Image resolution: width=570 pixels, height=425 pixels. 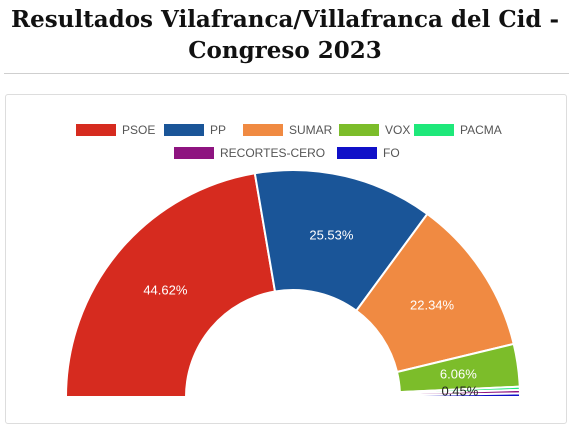 What do you see at coordinates (434, 130) in the screenshot?
I see `legend-swatch-pacma` at bounding box center [434, 130].